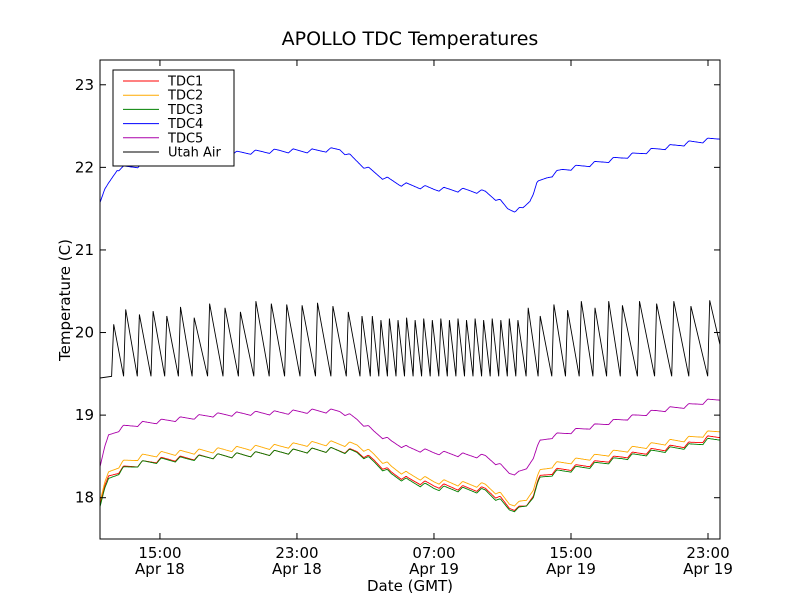  I want to click on y-tick-label: 20, so click(84, 333).